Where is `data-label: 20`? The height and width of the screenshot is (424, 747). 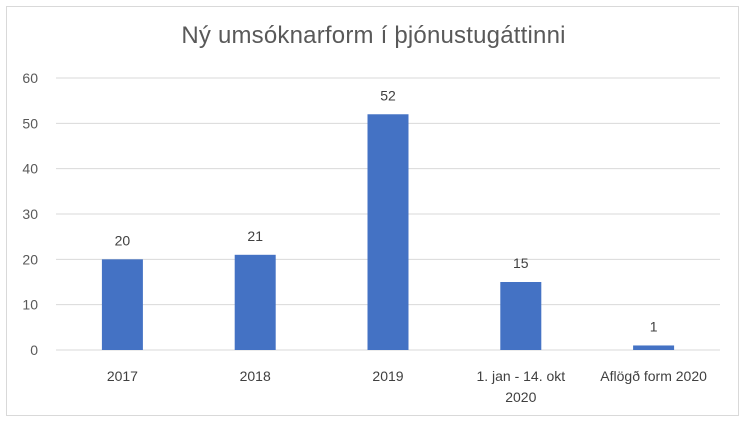
data-label: 20 is located at coordinates (123, 240).